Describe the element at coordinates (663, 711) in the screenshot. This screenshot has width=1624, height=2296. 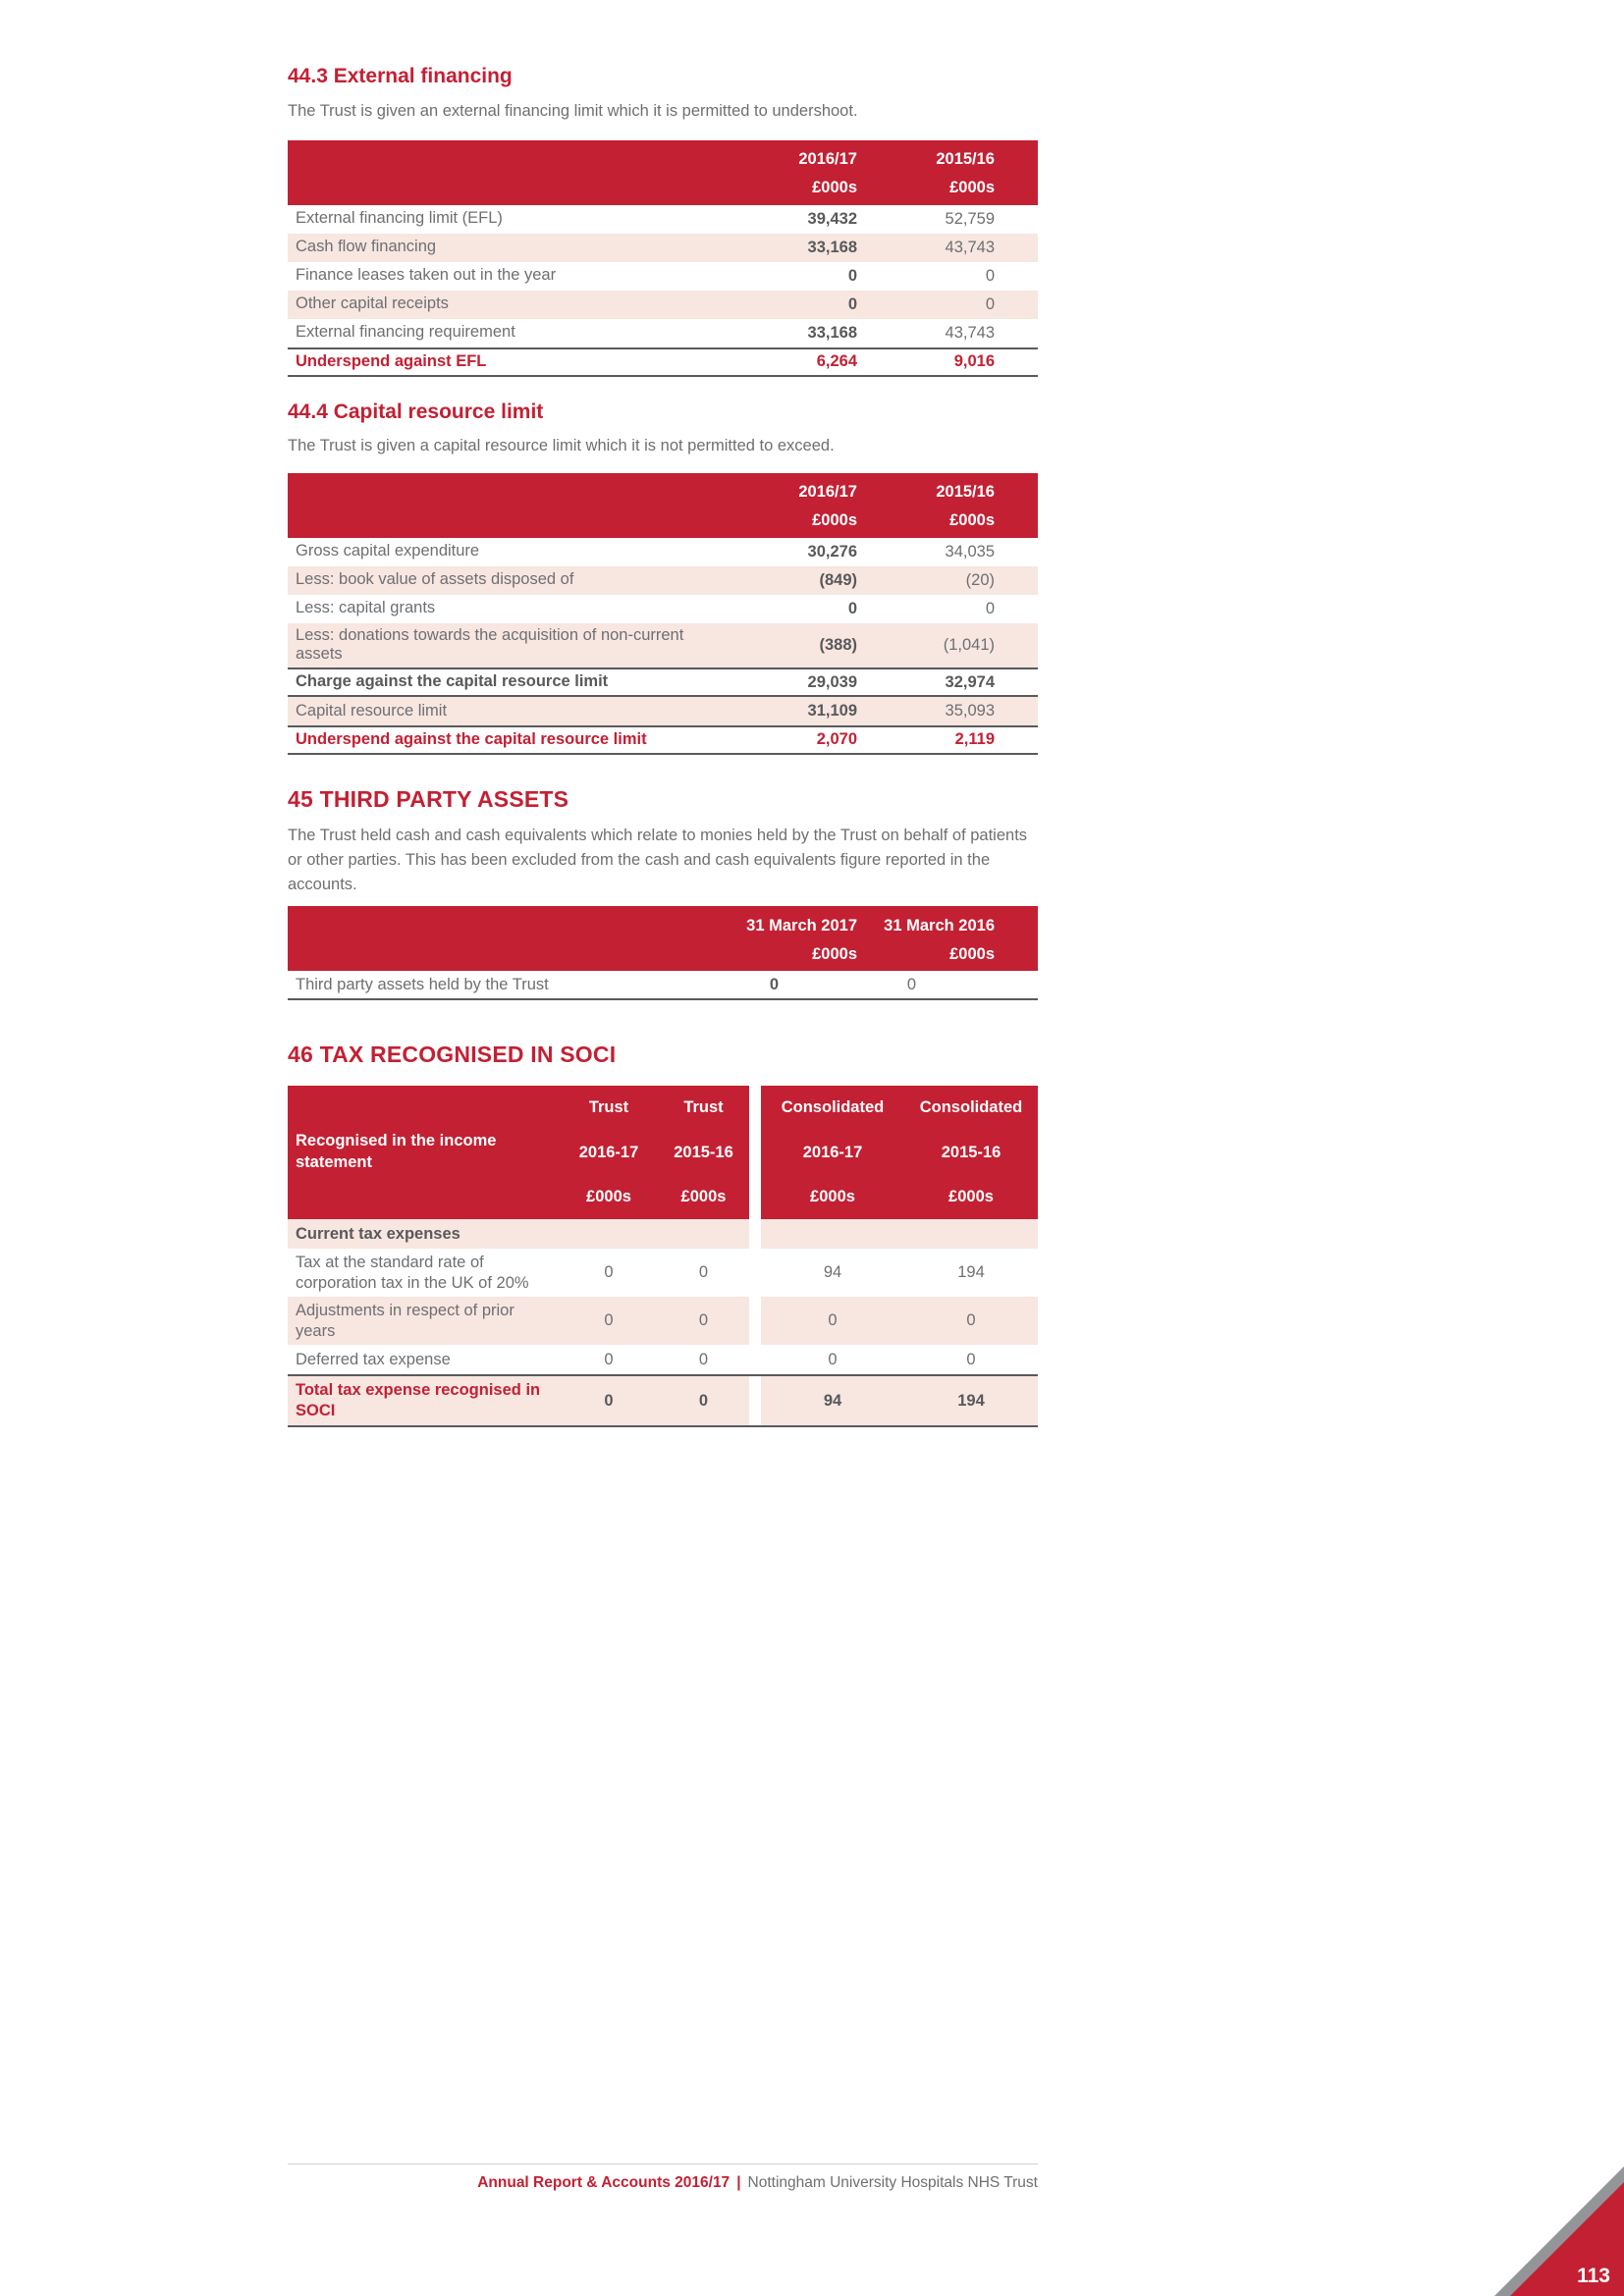
I see `table-row: Capital resource limit 31,109 35,093` at that location.